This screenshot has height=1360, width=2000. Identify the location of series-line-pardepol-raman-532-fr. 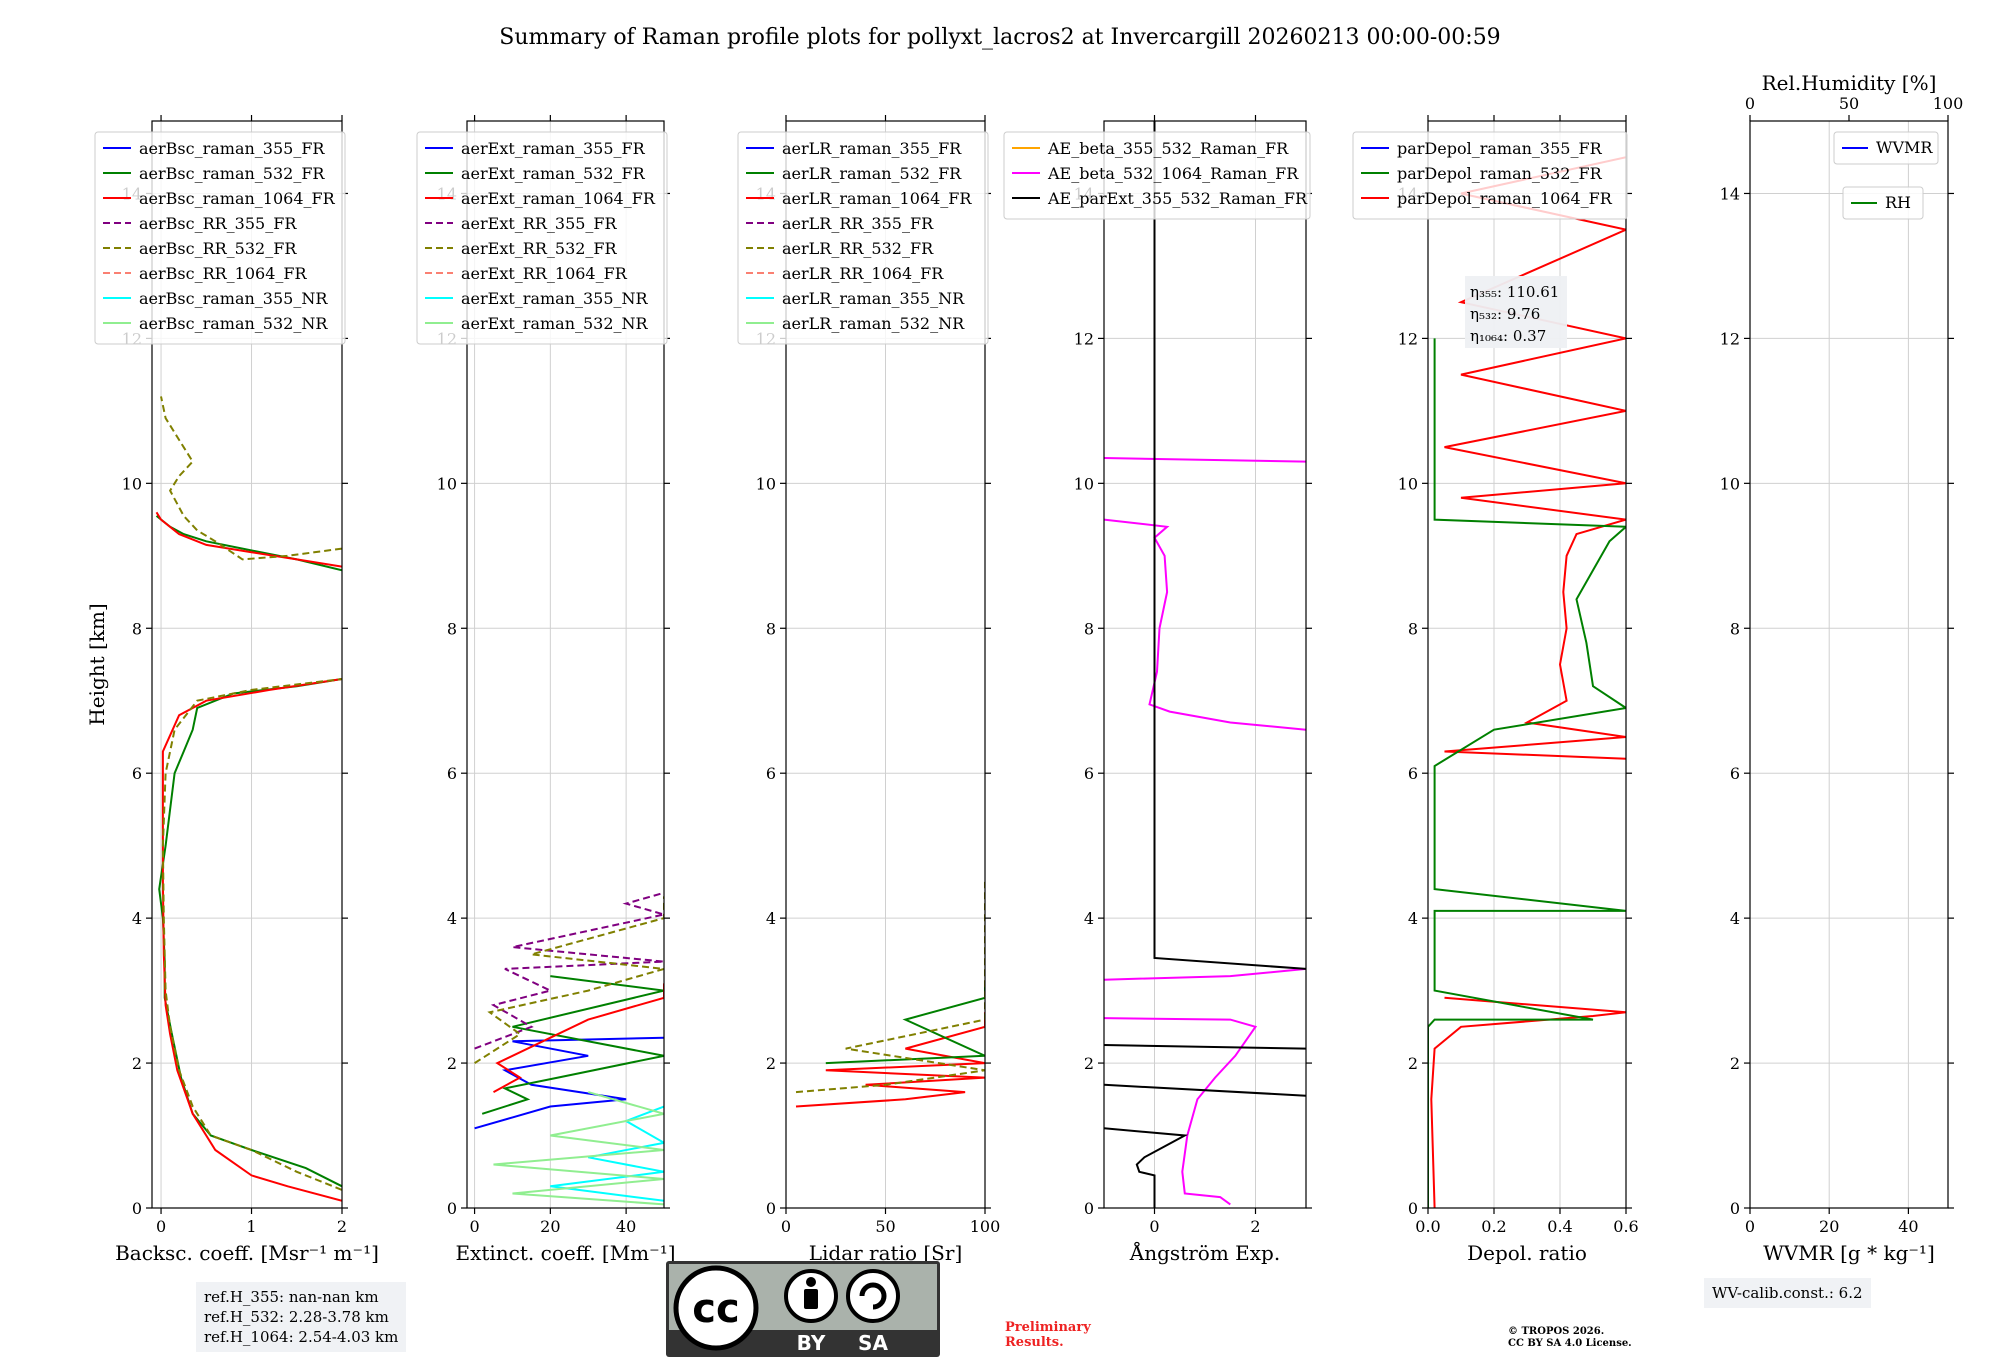
(1527, 773).